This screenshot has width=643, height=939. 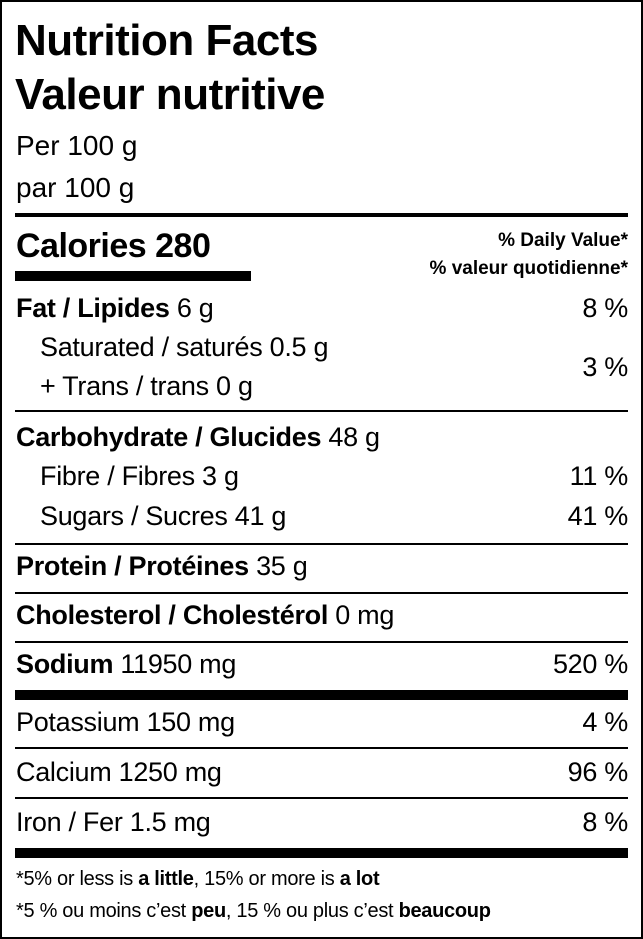 What do you see at coordinates (124, 386) in the screenshot?
I see `nutrients-trans-label: + Trans / trans` at bounding box center [124, 386].